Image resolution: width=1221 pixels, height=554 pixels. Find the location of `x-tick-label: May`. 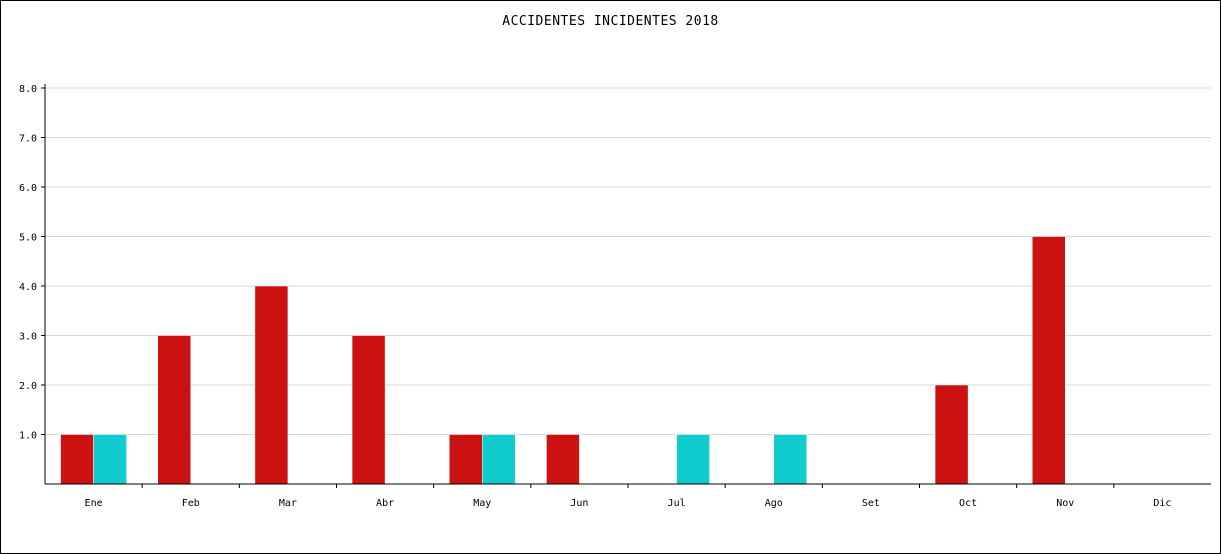

x-tick-label: May is located at coordinates (482, 503).